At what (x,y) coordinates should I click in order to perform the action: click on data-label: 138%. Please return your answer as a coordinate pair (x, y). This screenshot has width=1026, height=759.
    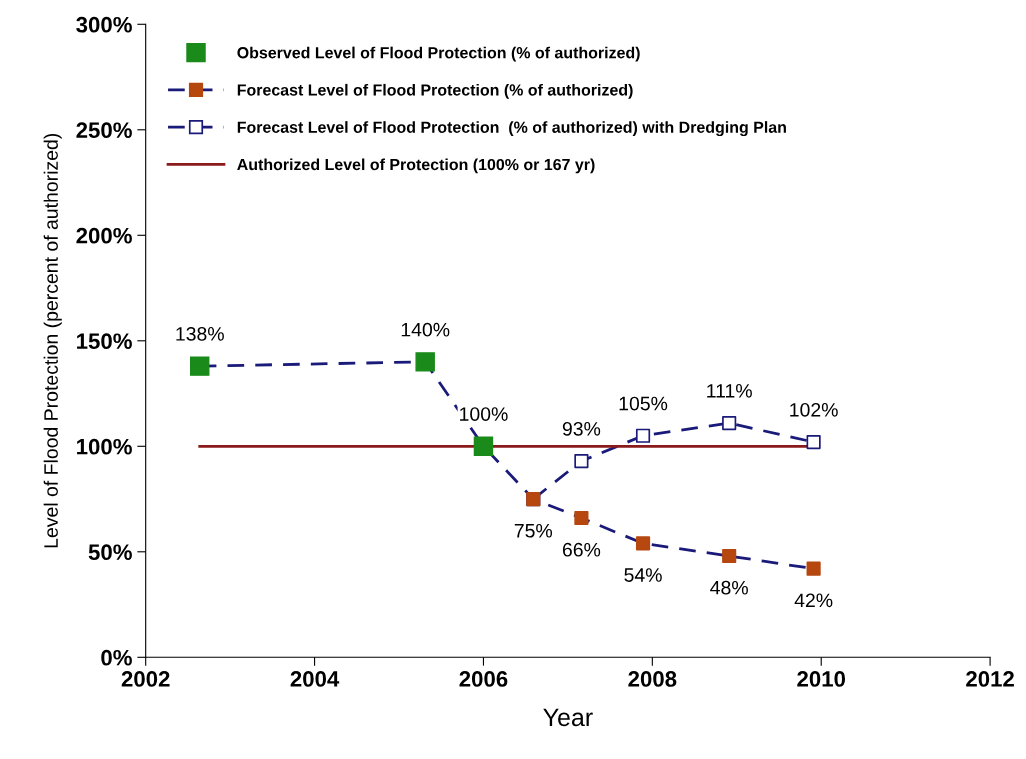
    Looking at the image, I should click on (200, 334).